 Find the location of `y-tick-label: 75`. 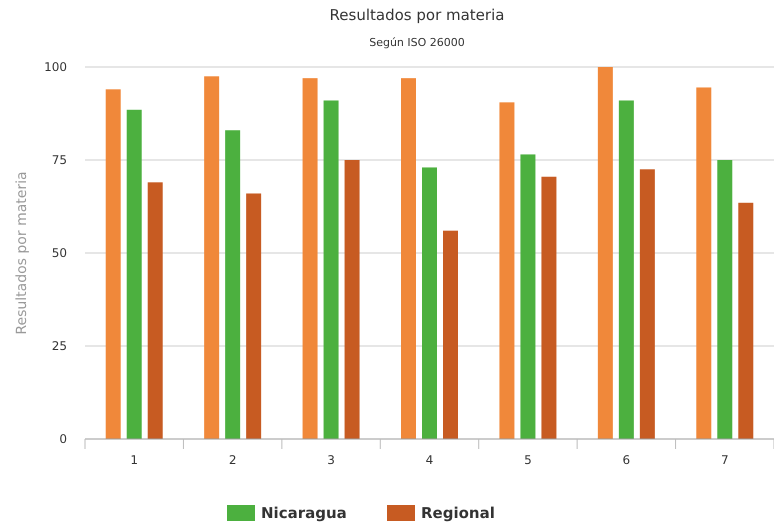

y-tick-label: 75 is located at coordinates (59, 160).